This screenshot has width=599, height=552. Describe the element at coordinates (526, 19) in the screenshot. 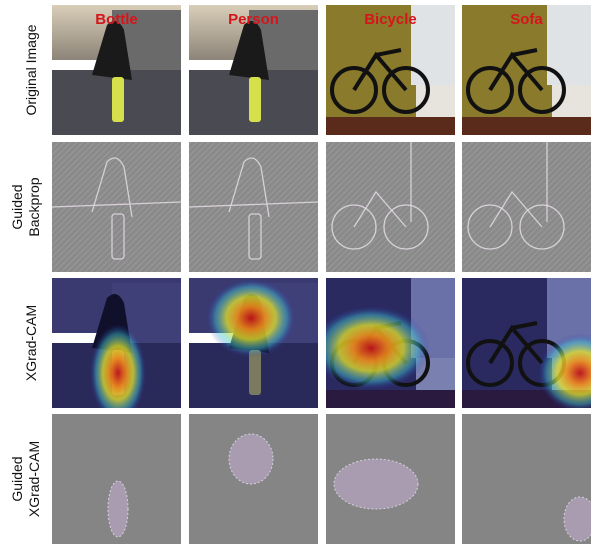

I see `column-label: Sofa` at that location.